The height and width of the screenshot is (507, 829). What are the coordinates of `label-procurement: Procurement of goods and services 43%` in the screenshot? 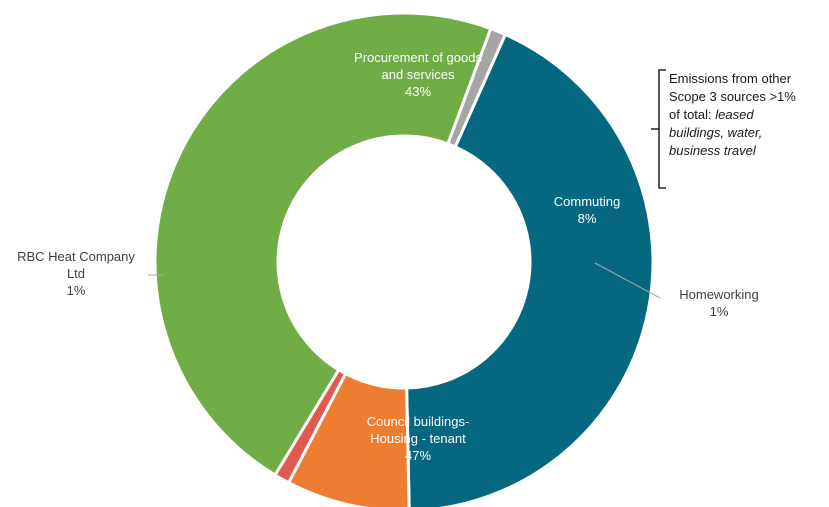 It's located at (418, 74).